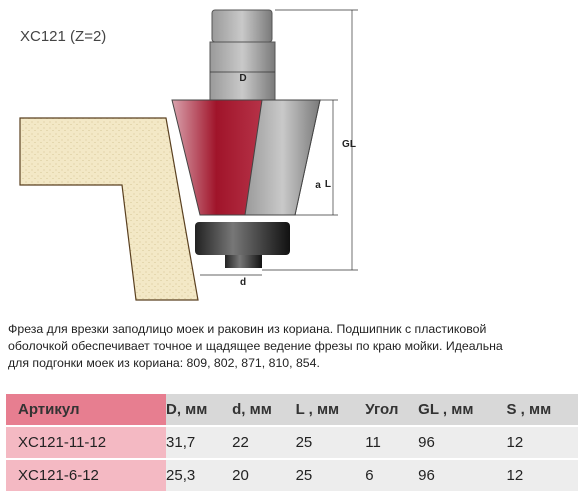 The image size is (580, 497). I want to click on header-row: Артикул D, мм d, мм L , мм Угол GL , мм S , мм, so click(292, 409).